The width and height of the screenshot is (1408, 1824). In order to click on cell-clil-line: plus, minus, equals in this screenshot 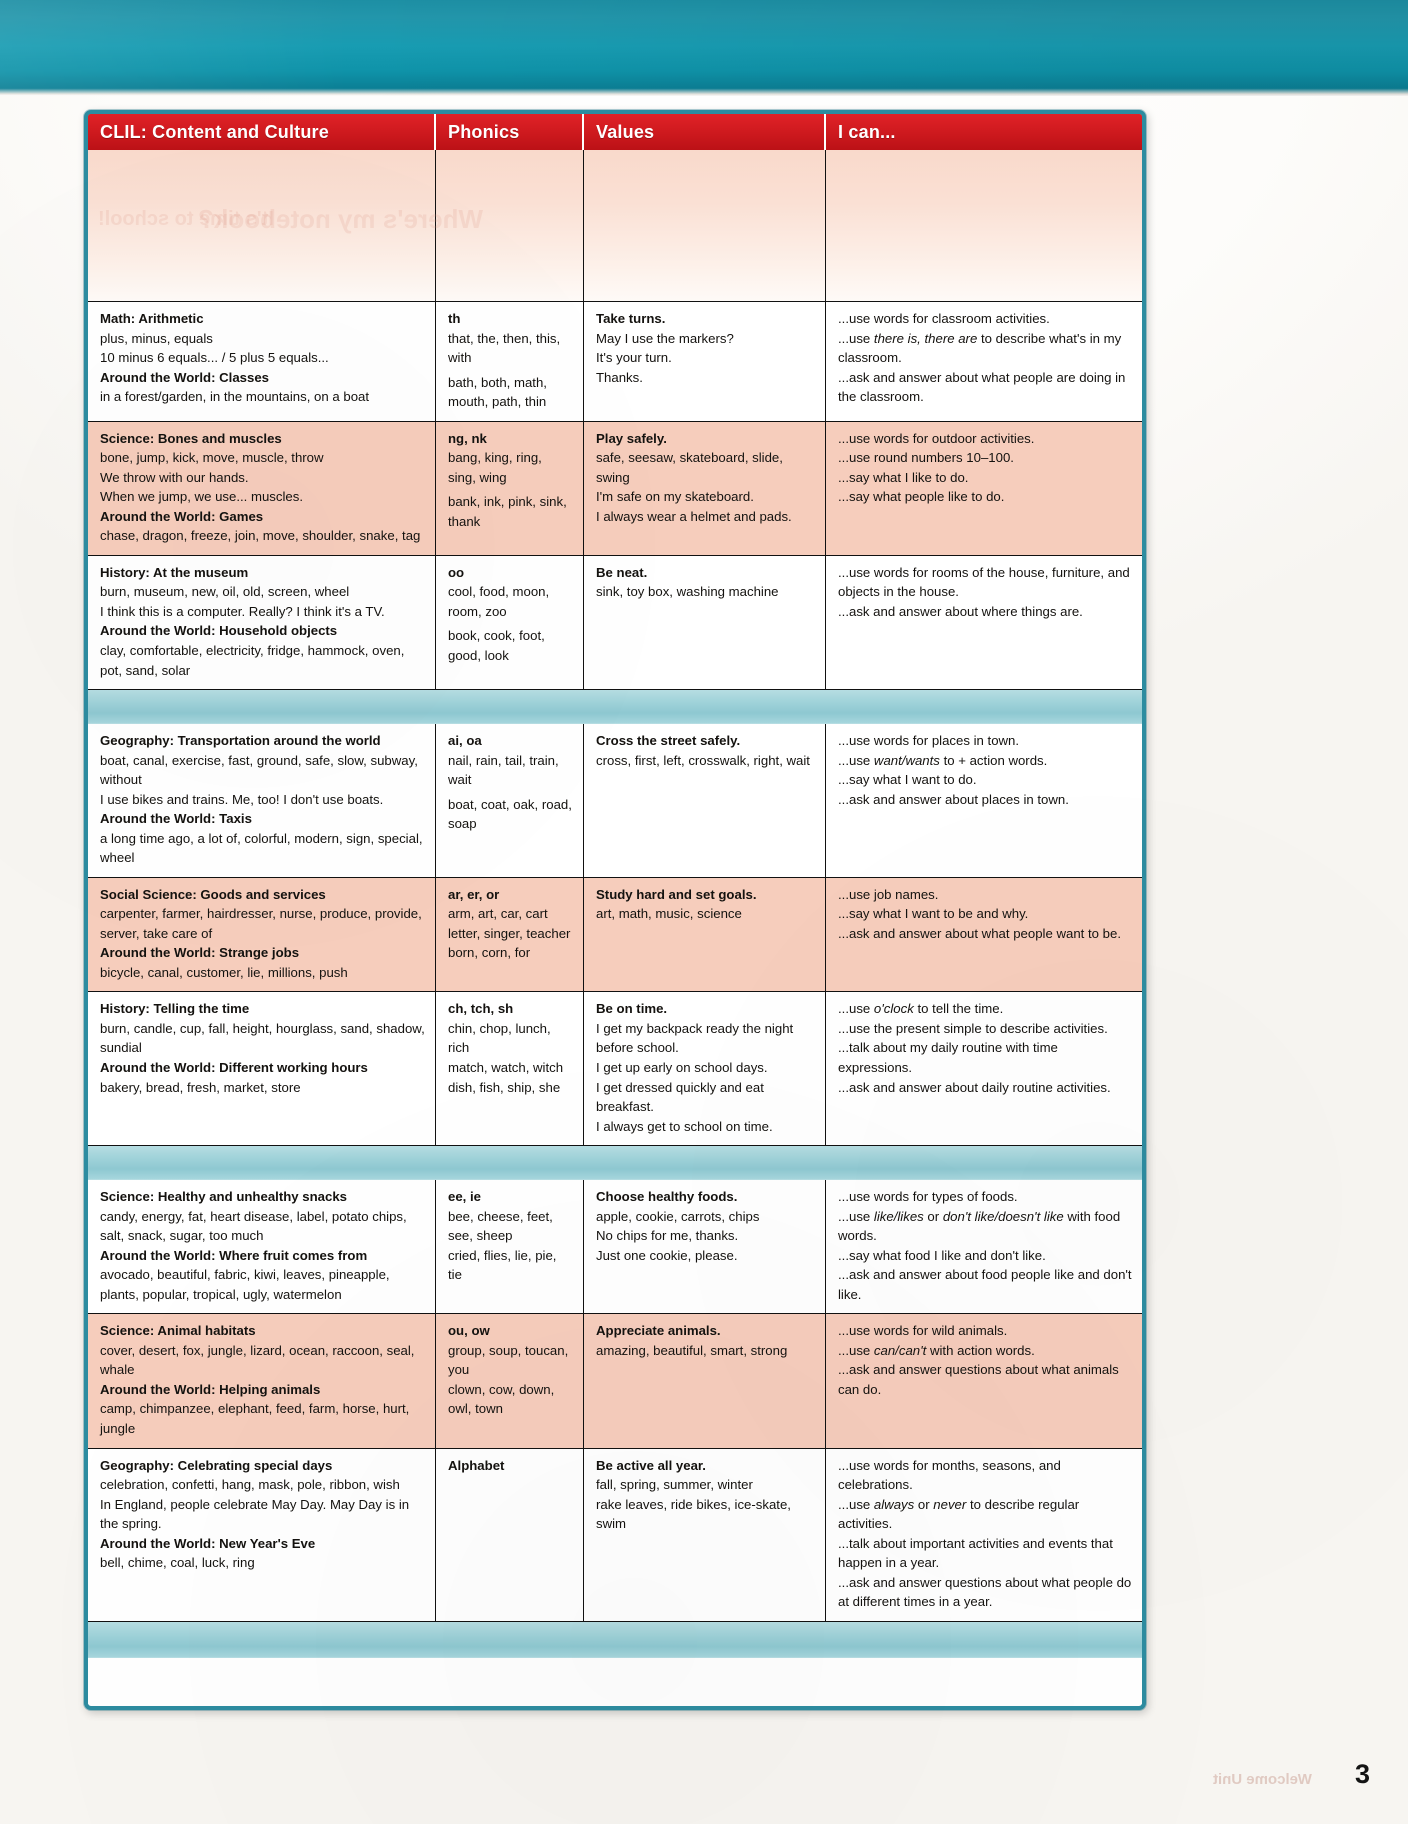, I will do `click(156, 338)`.